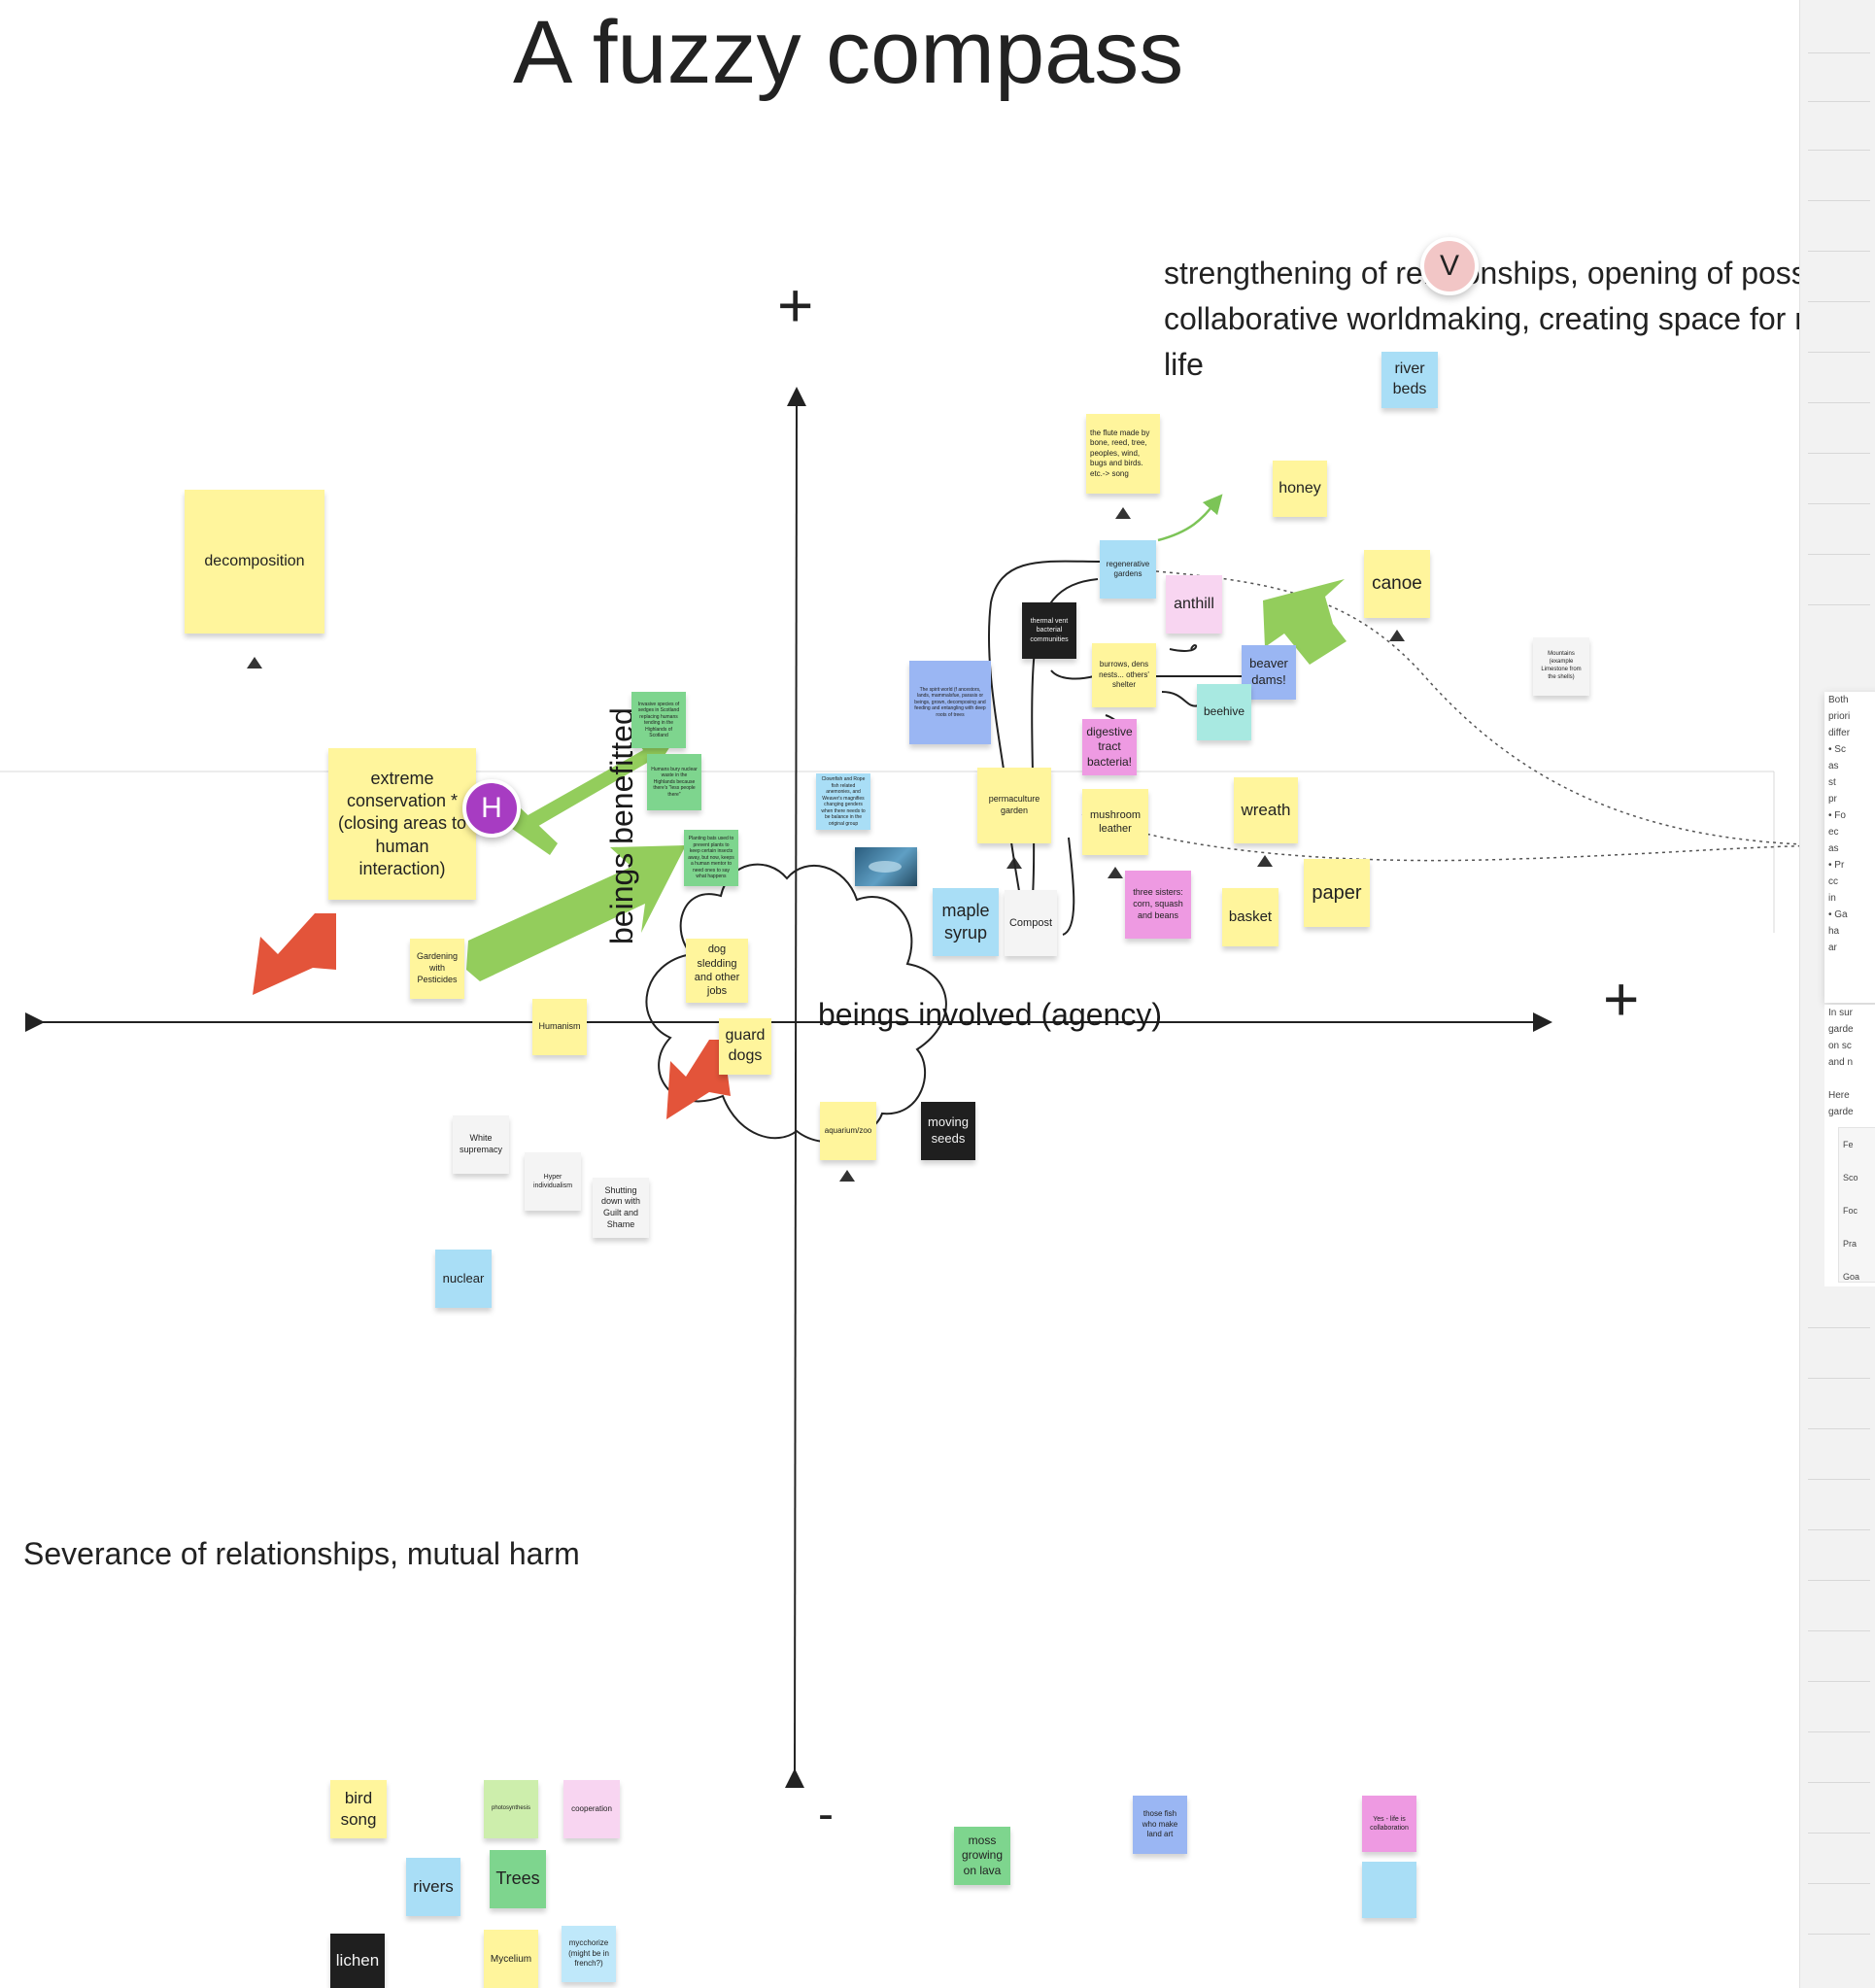 Image resolution: width=1875 pixels, height=1988 pixels. I want to click on side-table-row: Sco, so click(1851, 1178).